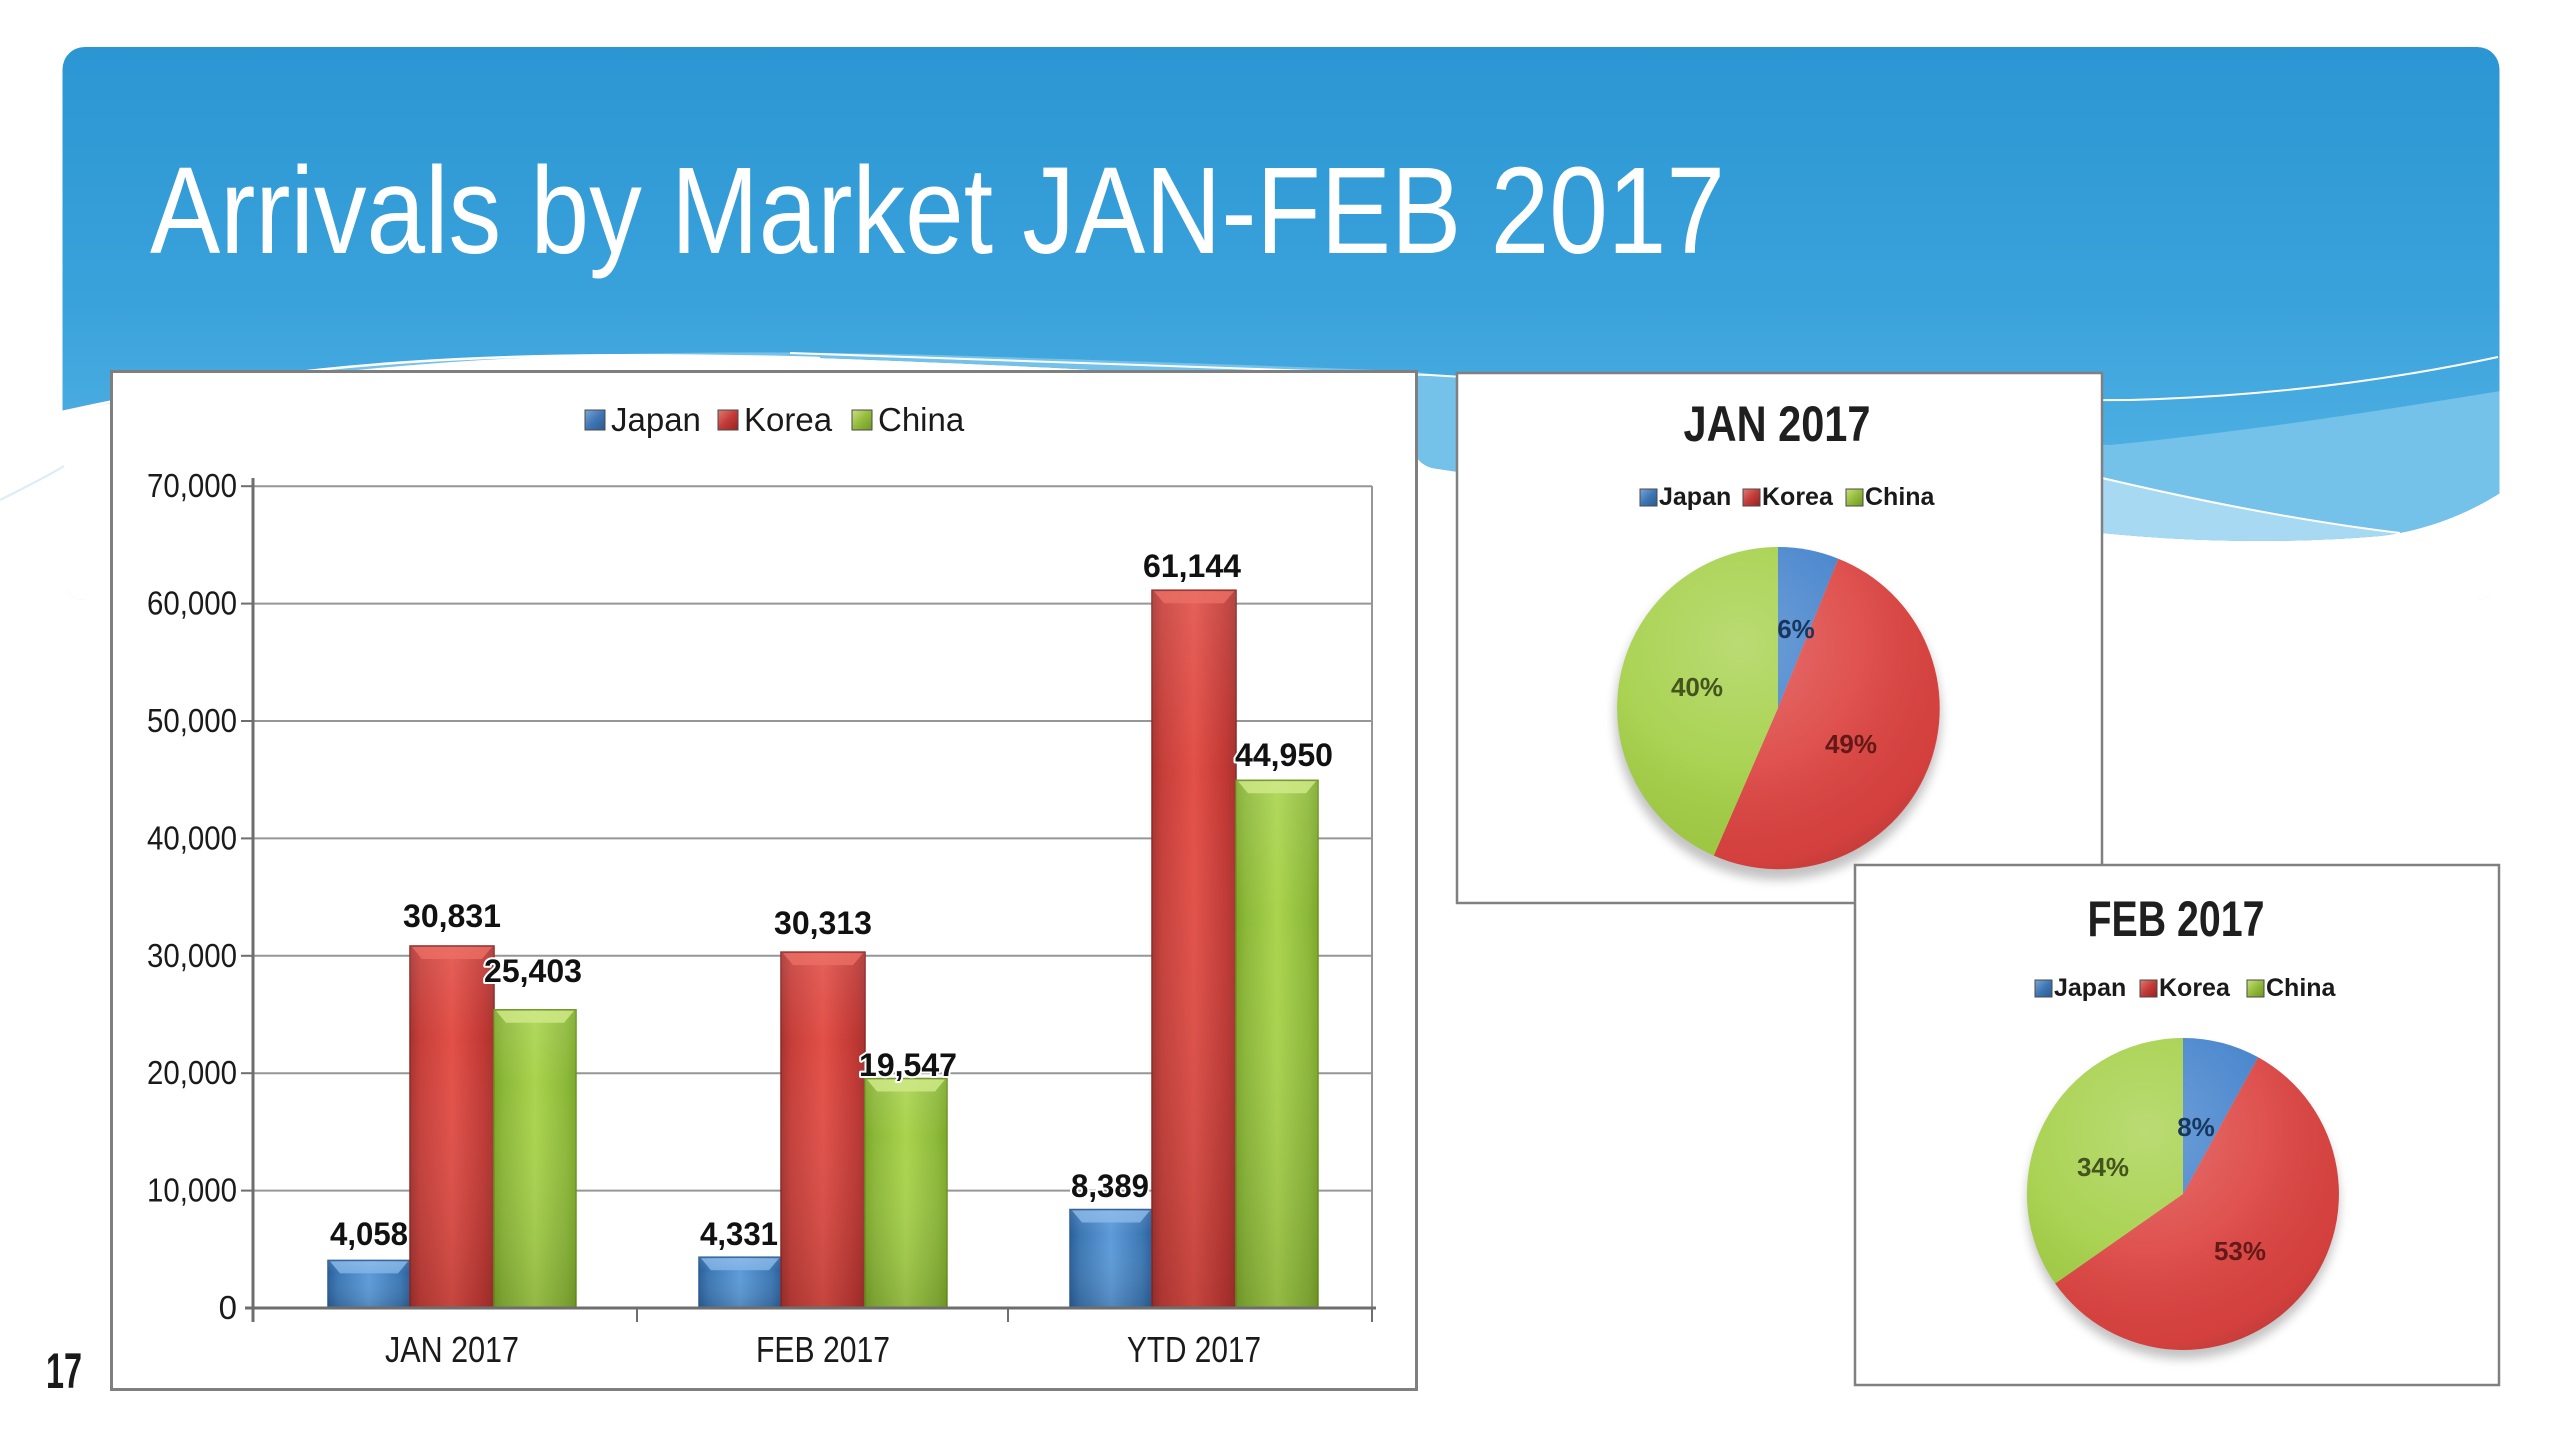  I want to click on svg-text: 30,000, so click(192, 955).